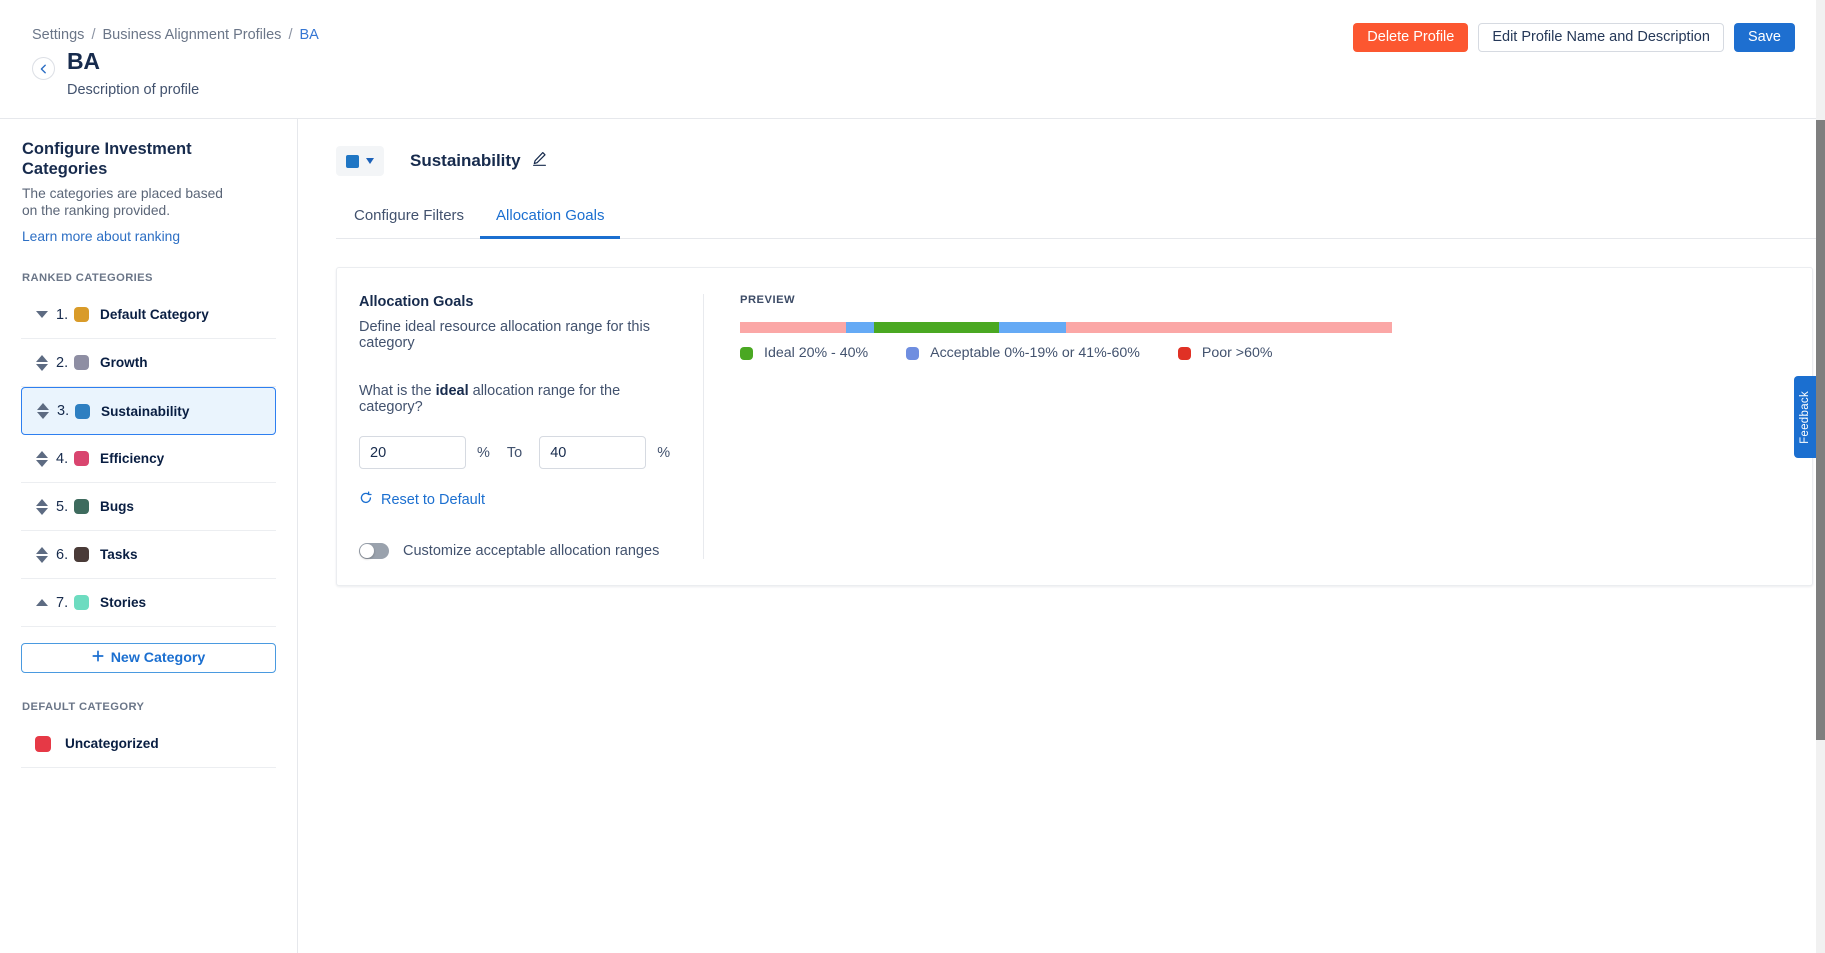 This screenshot has height=953, width=1825. I want to click on category-item-uncategorized: Uncategorized, so click(148, 744).